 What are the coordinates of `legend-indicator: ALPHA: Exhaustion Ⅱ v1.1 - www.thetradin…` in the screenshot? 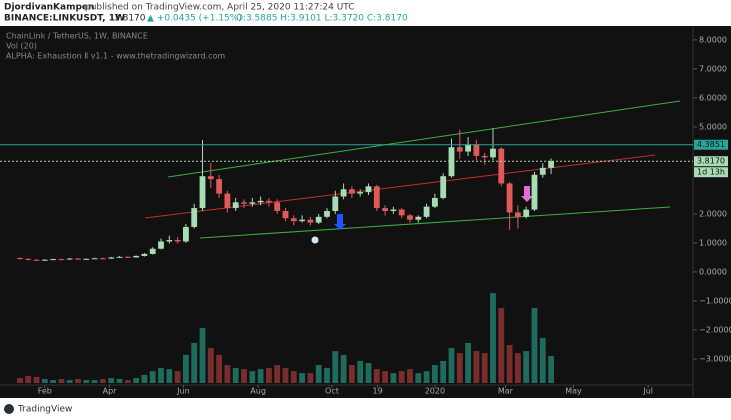 It's located at (115, 56).